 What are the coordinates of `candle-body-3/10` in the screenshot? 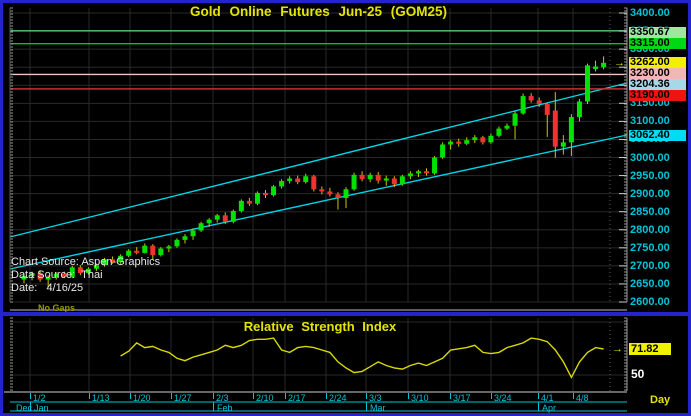 It's located at (386, 179).